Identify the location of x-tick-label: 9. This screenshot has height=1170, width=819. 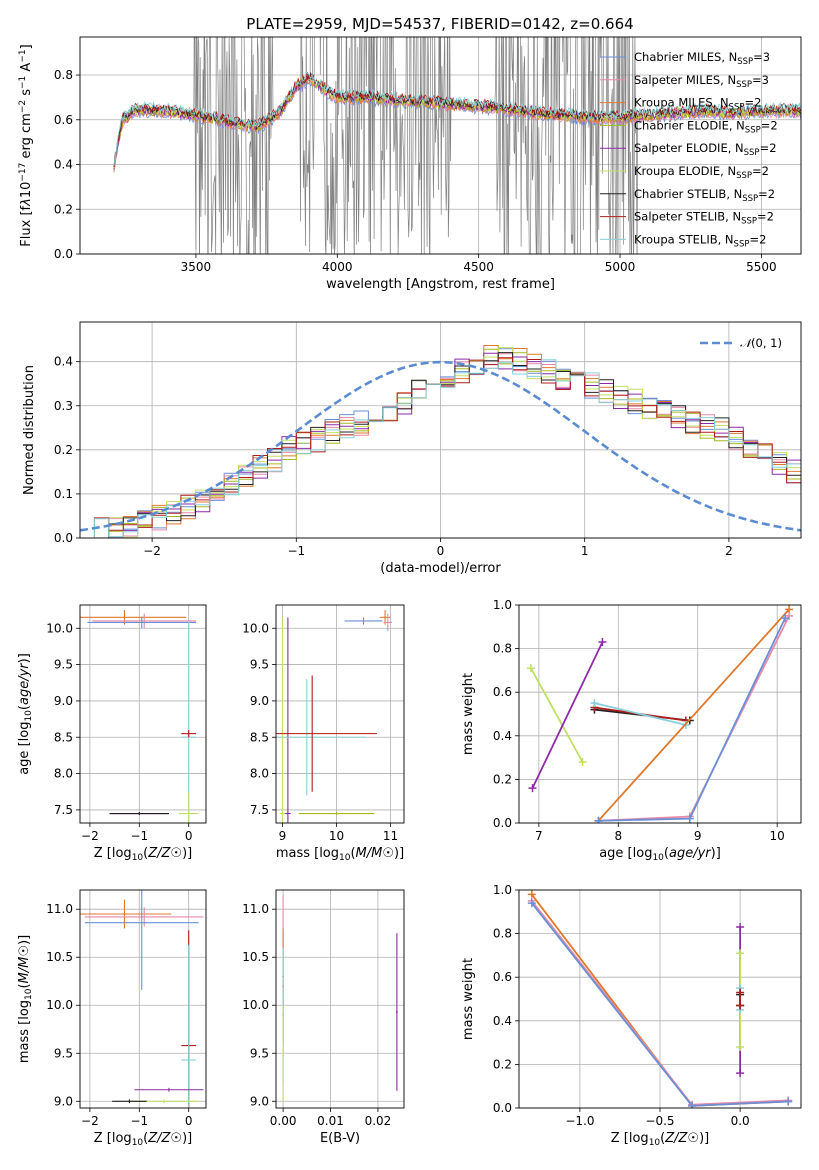
(698, 836).